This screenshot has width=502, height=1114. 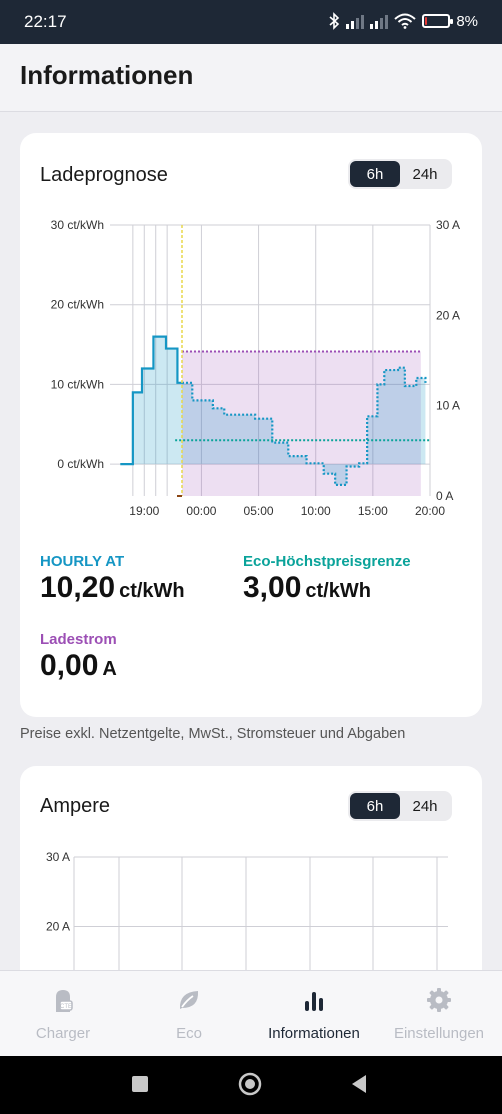 I want to click on nav-item-einstellungen: Einstellungen, so click(x=439, y=1013).